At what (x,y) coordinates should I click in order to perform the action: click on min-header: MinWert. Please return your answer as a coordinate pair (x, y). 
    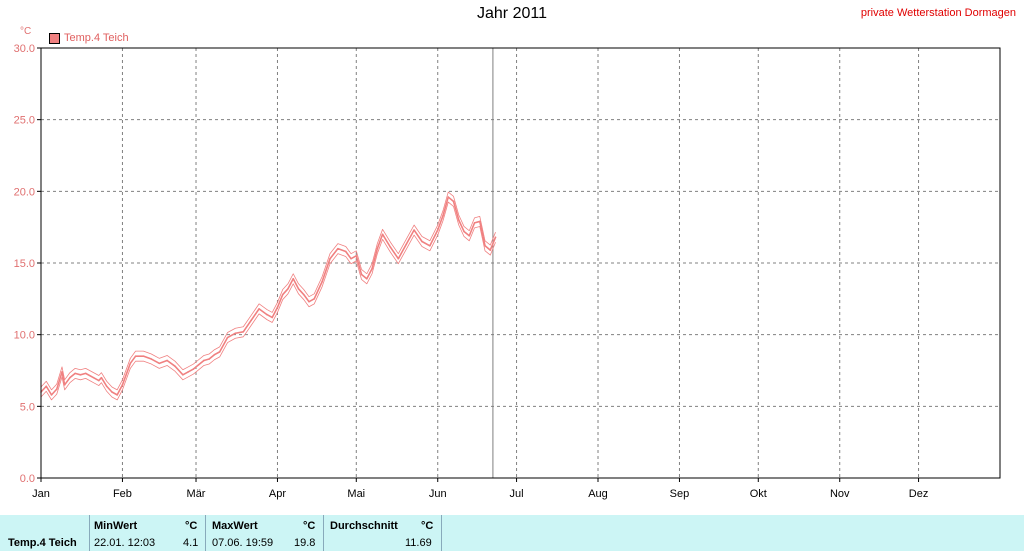
    Looking at the image, I should click on (116, 526).